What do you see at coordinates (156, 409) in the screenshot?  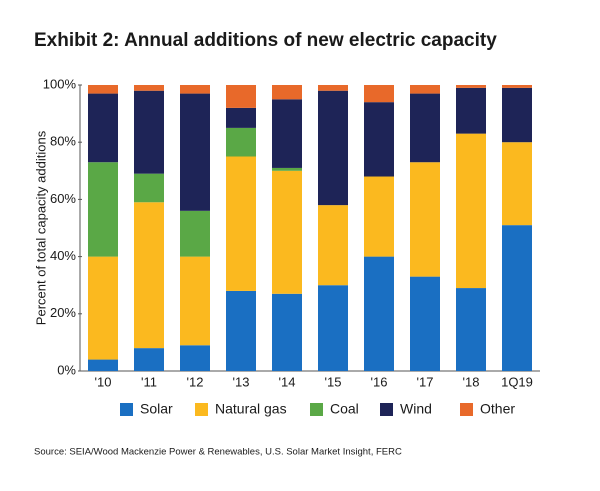 I see `legend-label: Solar` at bounding box center [156, 409].